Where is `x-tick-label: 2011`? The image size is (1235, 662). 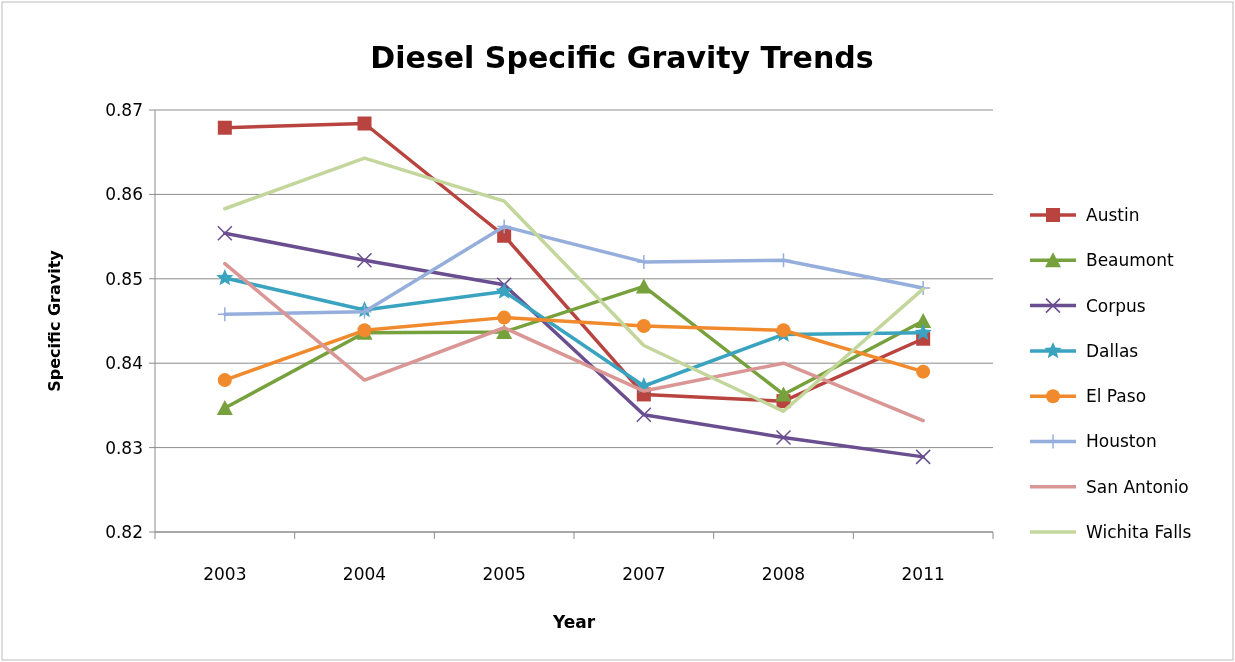
x-tick-label: 2011 is located at coordinates (923, 574).